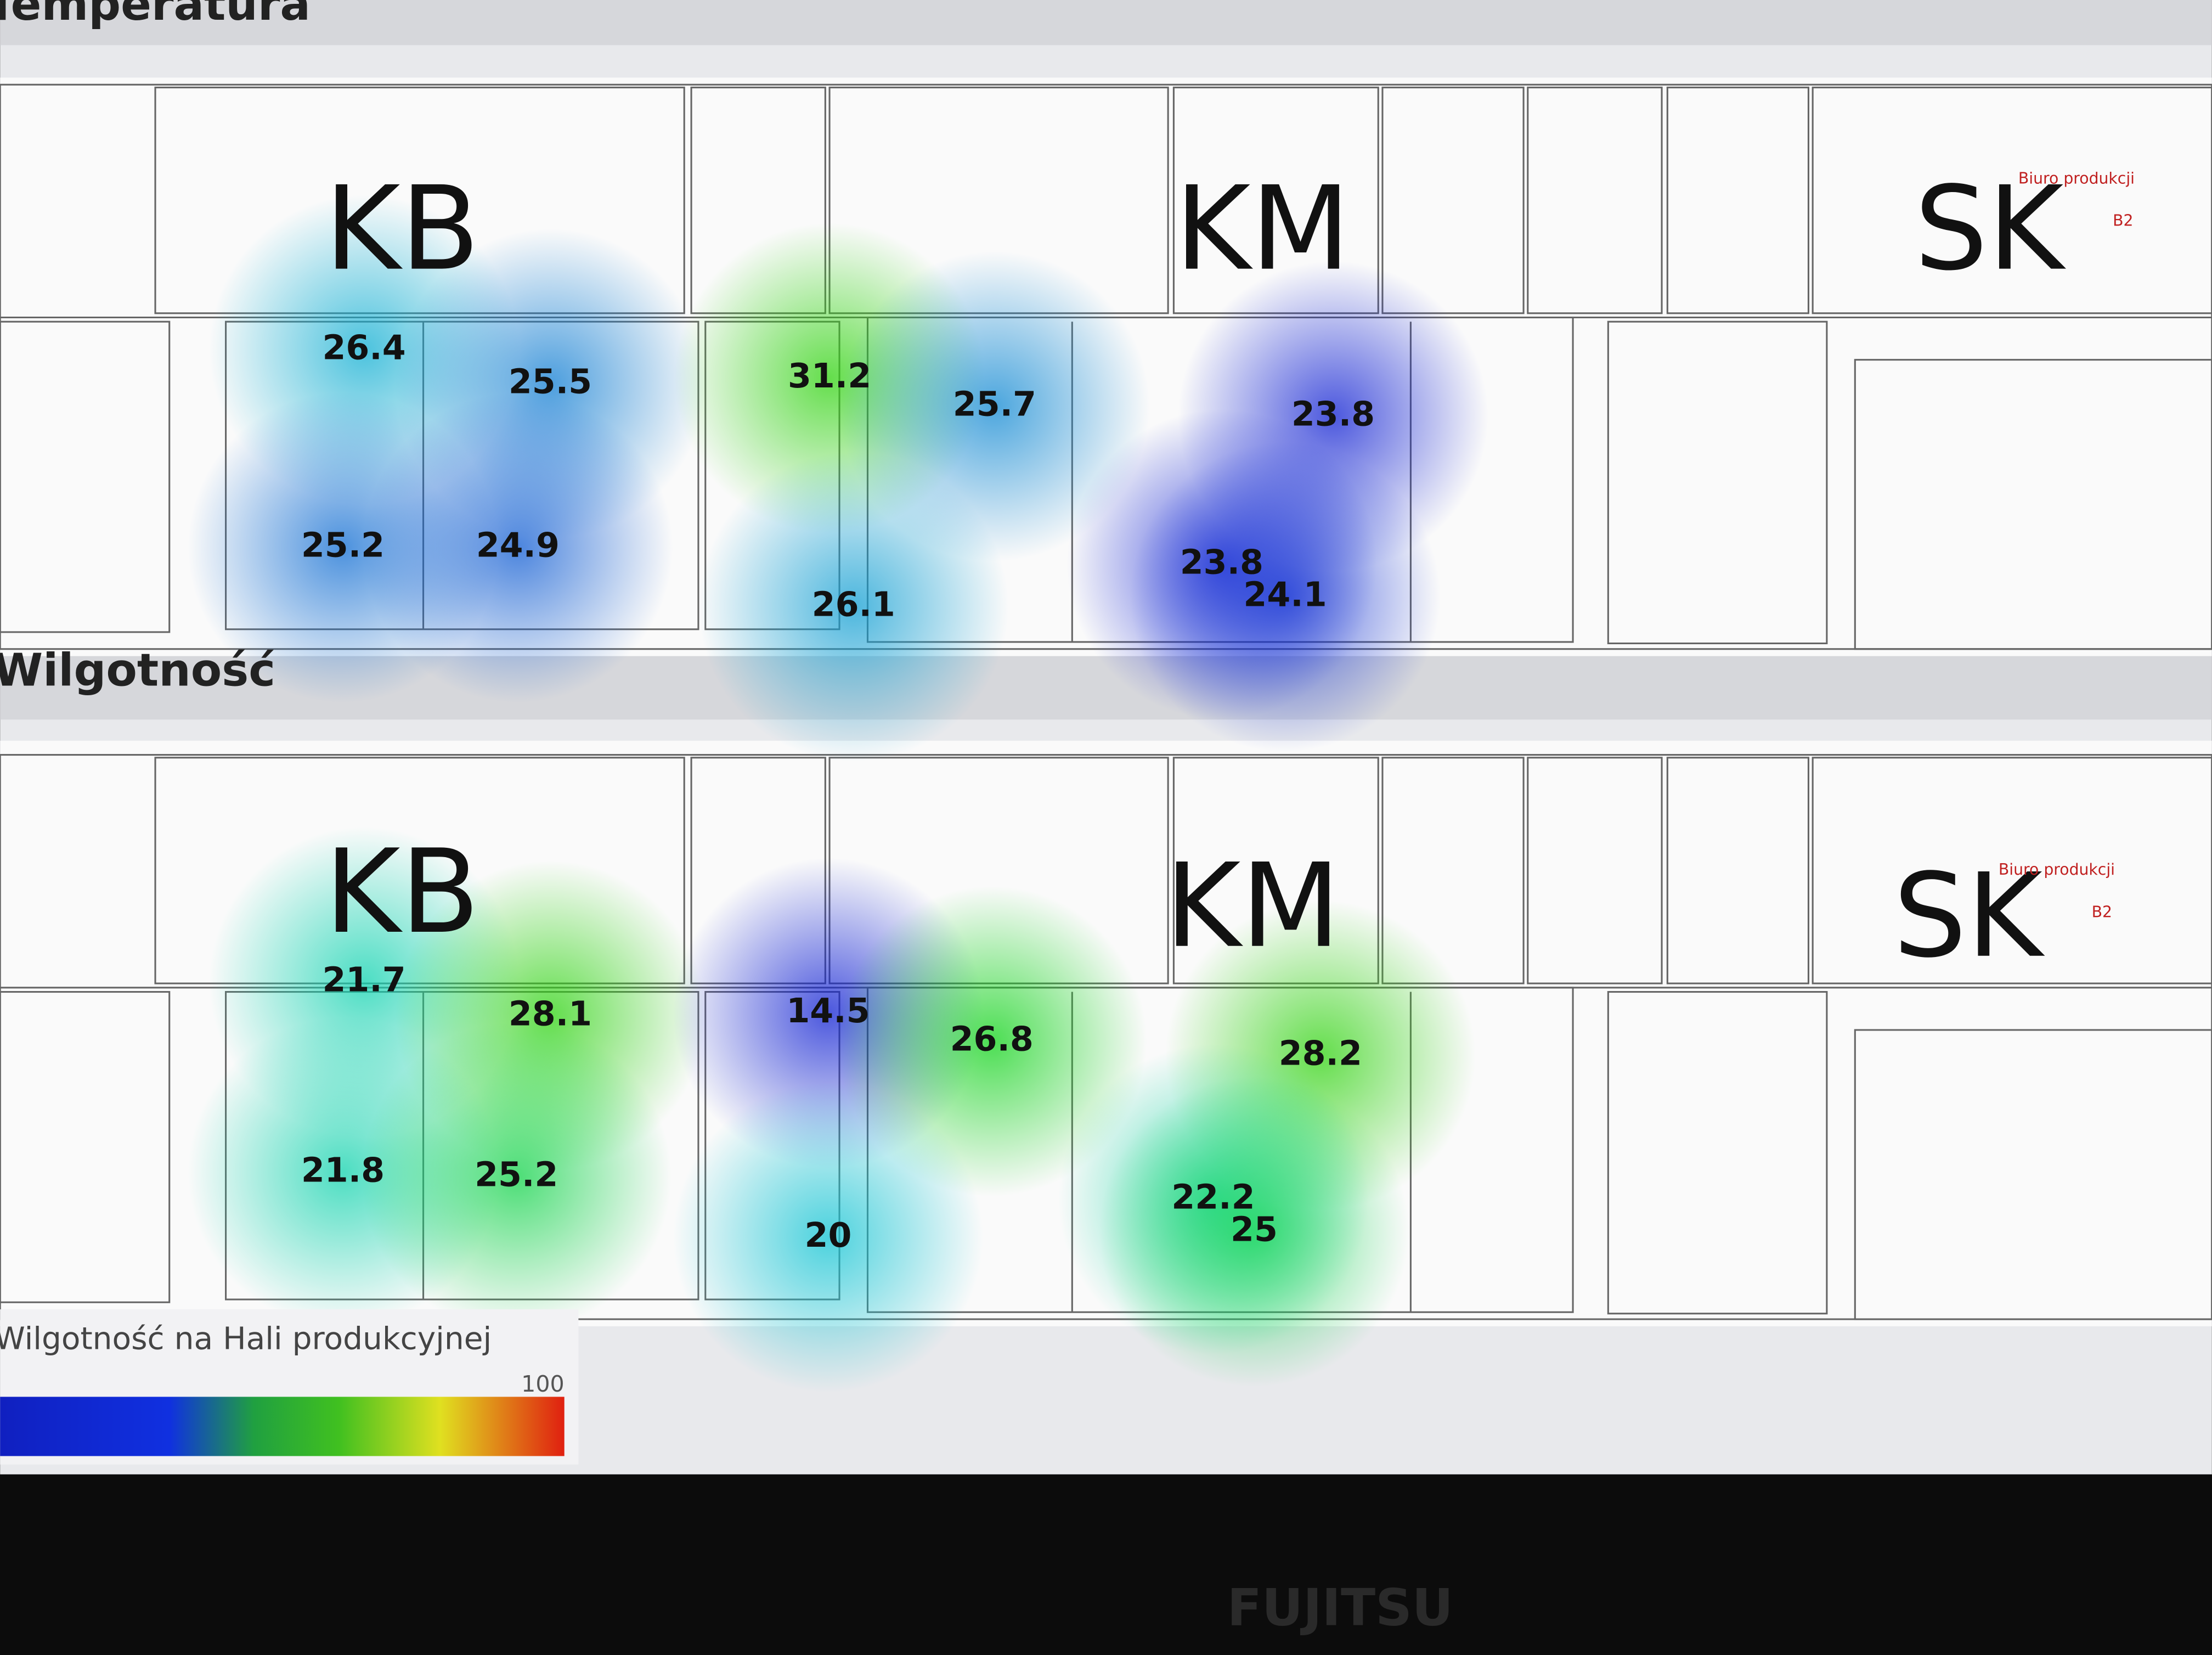 The height and width of the screenshot is (1655, 2212). I want to click on panel-title: Temperatura, so click(155, 15).